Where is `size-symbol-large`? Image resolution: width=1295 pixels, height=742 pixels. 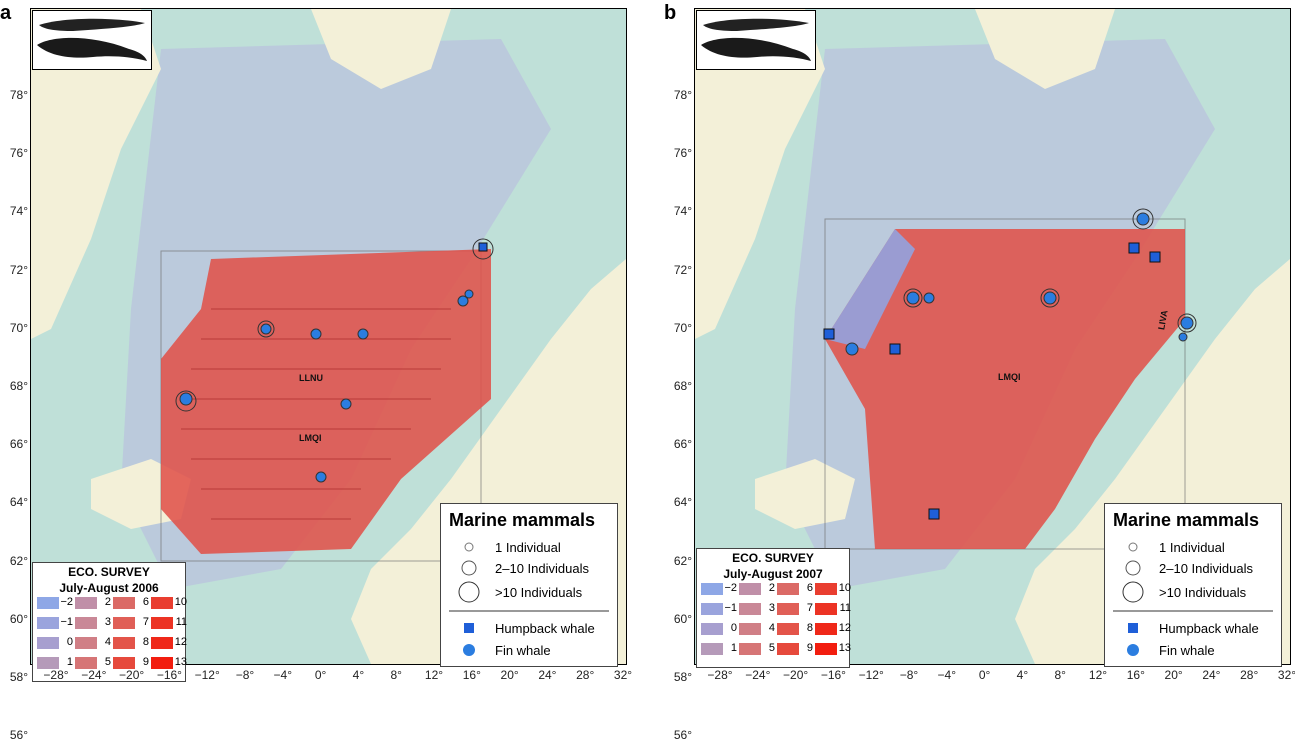
size-symbol-large is located at coordinates (469, 592).